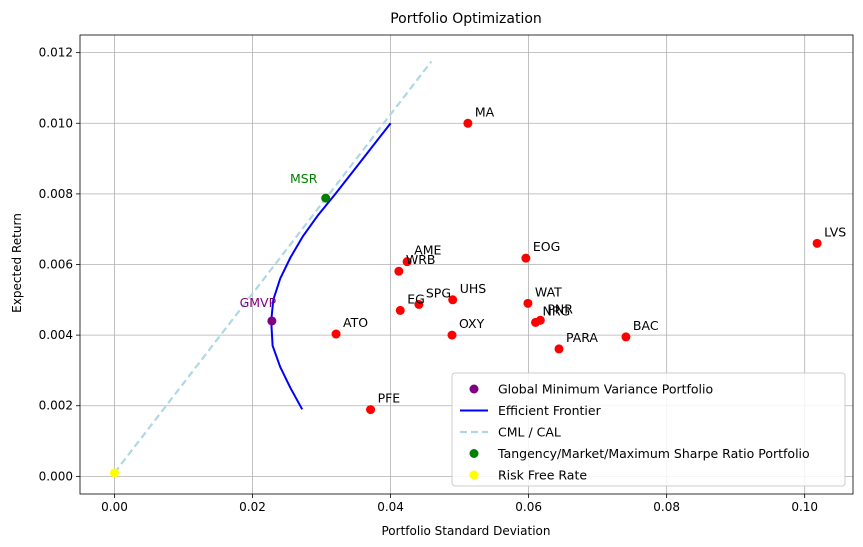 This screenshot has width=863, height=547. I want to click on asset-label: LVS, so click(835, 231).